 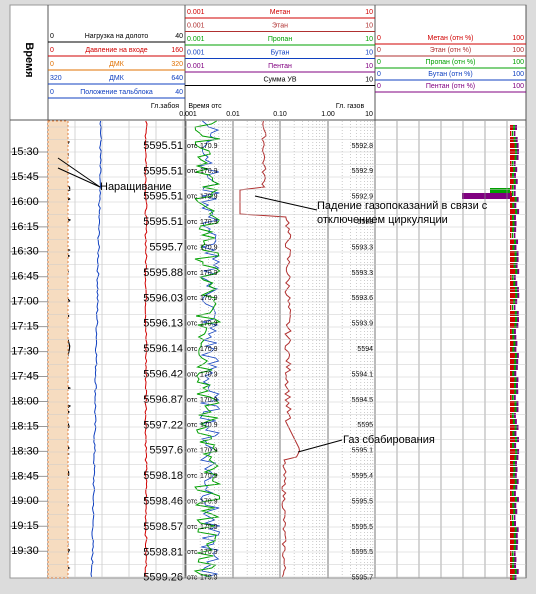 I want to click on curve-name: Сумма УВ, so click(x=279, y=79).